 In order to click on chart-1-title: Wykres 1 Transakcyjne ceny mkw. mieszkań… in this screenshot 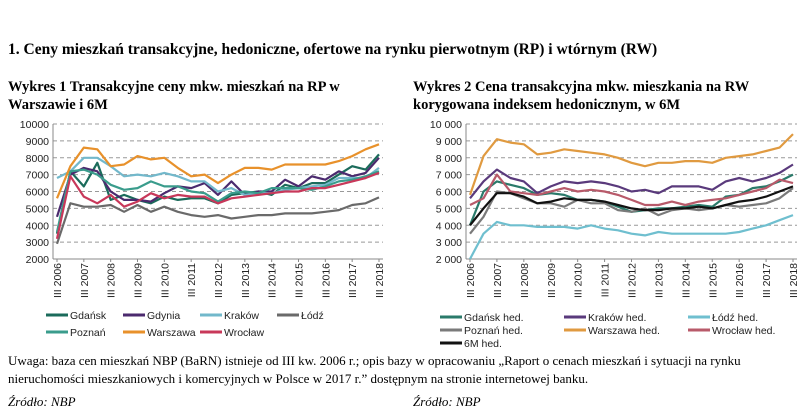, I will do `click(174, 96)`.